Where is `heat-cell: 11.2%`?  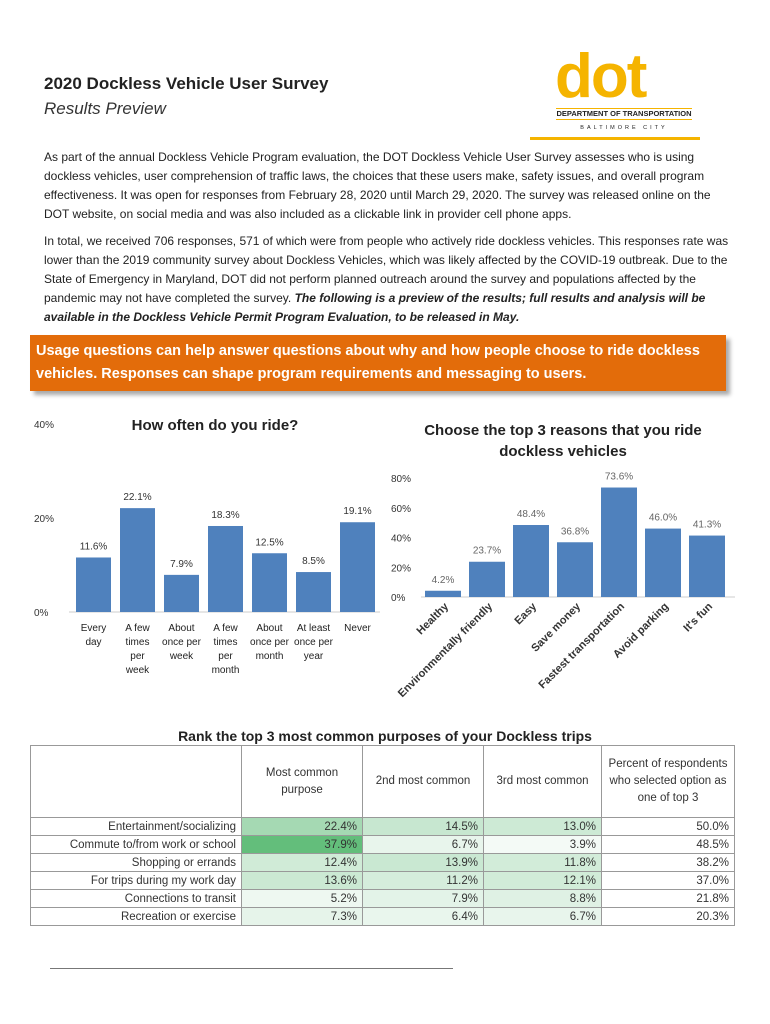 heat-cell: 11.2% is located at coordinates (423, 880).